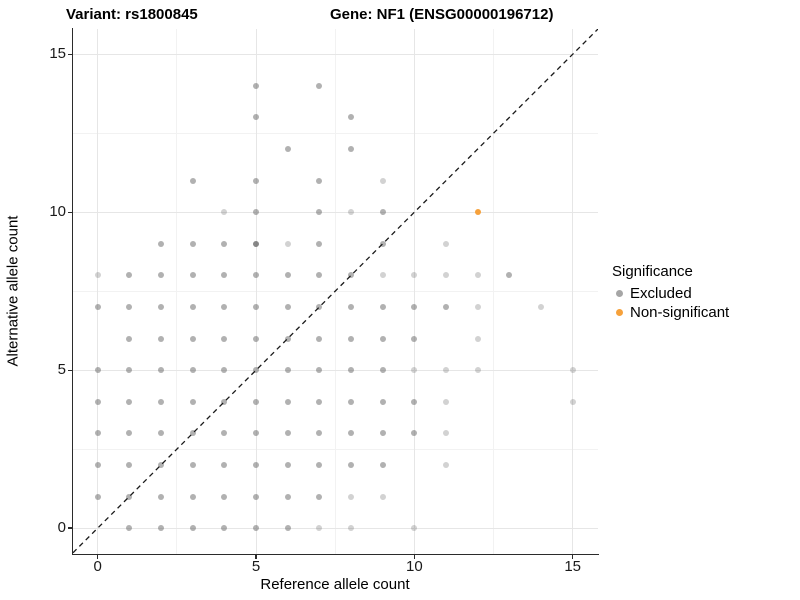 The image size is (800, 600). What do you see at coordinates (97, 566) in the screenshot?
I see `x-tick-label: 0` at bounding box center [97, 566].